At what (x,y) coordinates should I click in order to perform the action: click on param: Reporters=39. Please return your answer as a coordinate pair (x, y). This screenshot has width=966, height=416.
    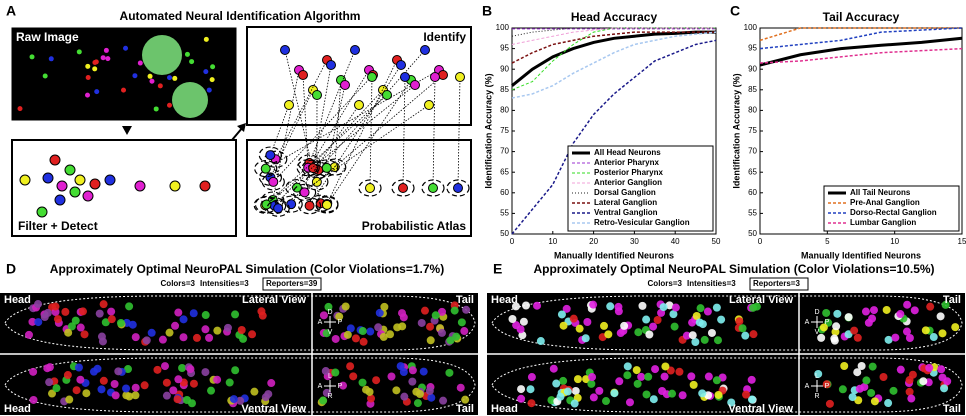
    Looking at the image, I should click on (292, 283).